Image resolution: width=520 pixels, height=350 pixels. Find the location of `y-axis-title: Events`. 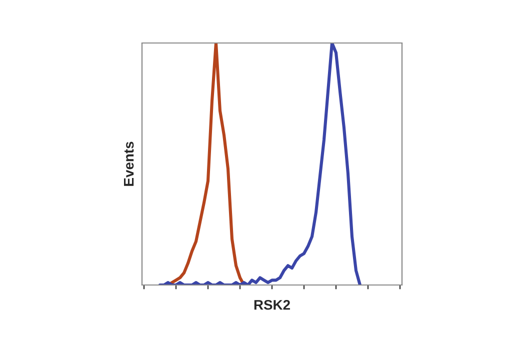

y-axis-title: Events is located at coordinates (129, 164).